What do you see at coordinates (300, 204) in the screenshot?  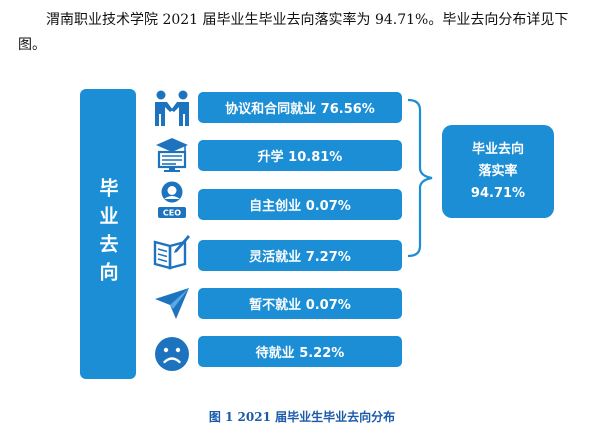 I see `destination-item-self-employed: 自主创业 0.07%` at bounding box center [300, 204].